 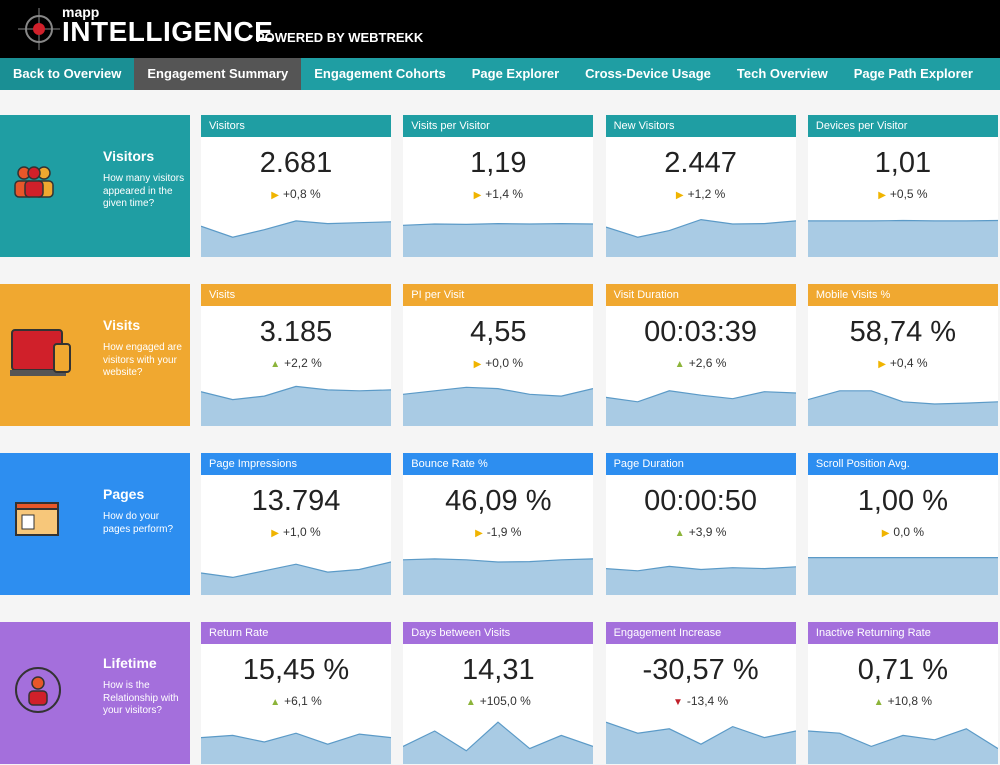 I want to click on kpi-change: ▶ +0,8 %, so click(x=296, y=194).